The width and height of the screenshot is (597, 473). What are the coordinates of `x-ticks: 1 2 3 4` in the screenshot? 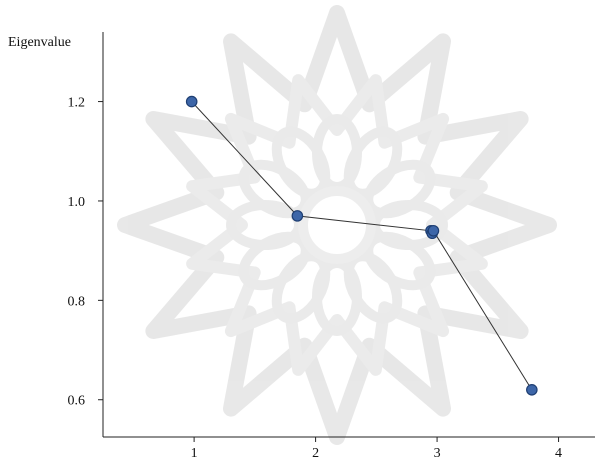 It's located at (376, 449).